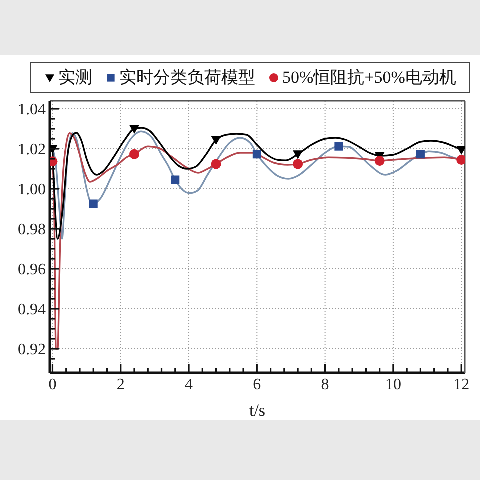 The width and height of the screenshot is (480, 480). Describe the element at coordinates (32, 350) in the screenshot. I see `y-tick-label: 0.92` at that location.